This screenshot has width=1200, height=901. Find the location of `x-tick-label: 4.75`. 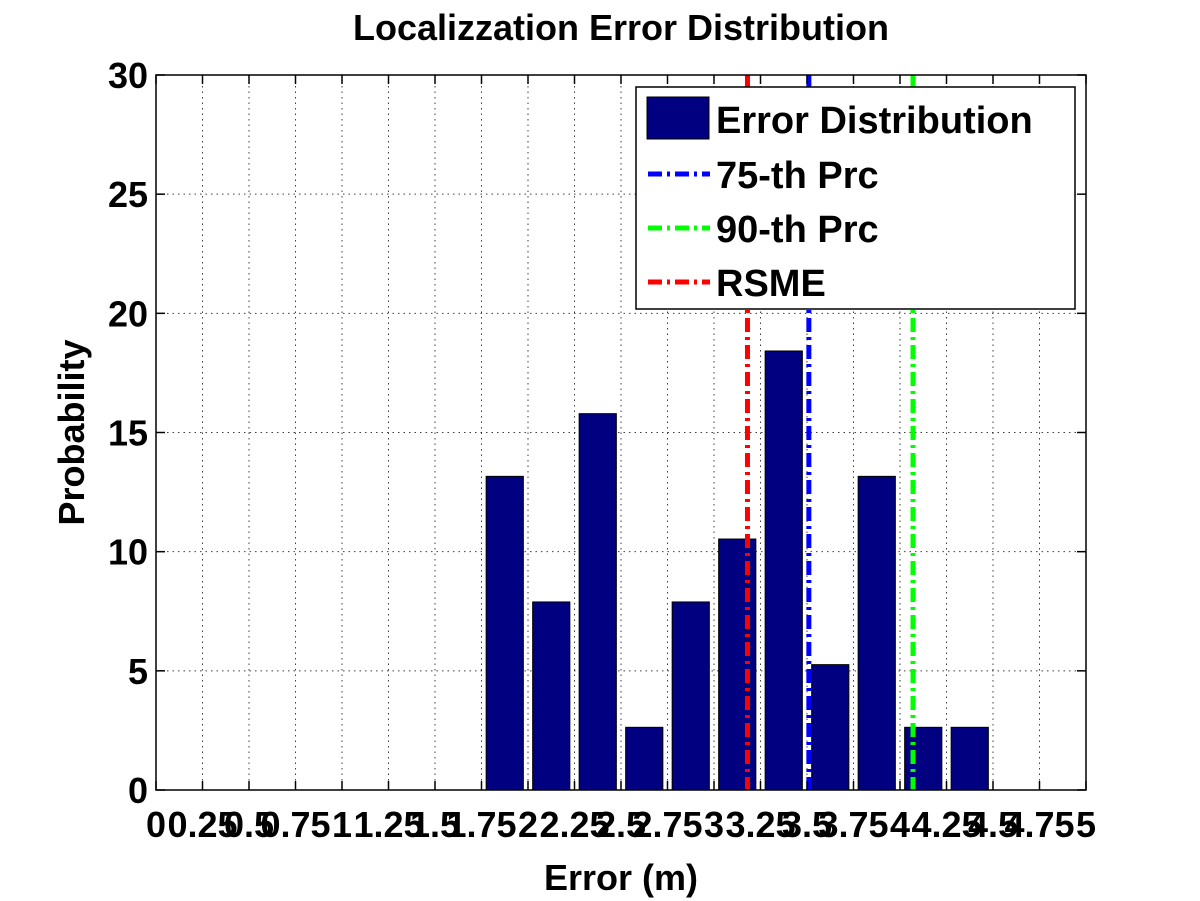

x-tick-label: 4.75 is located at coordinates (1039, 824).